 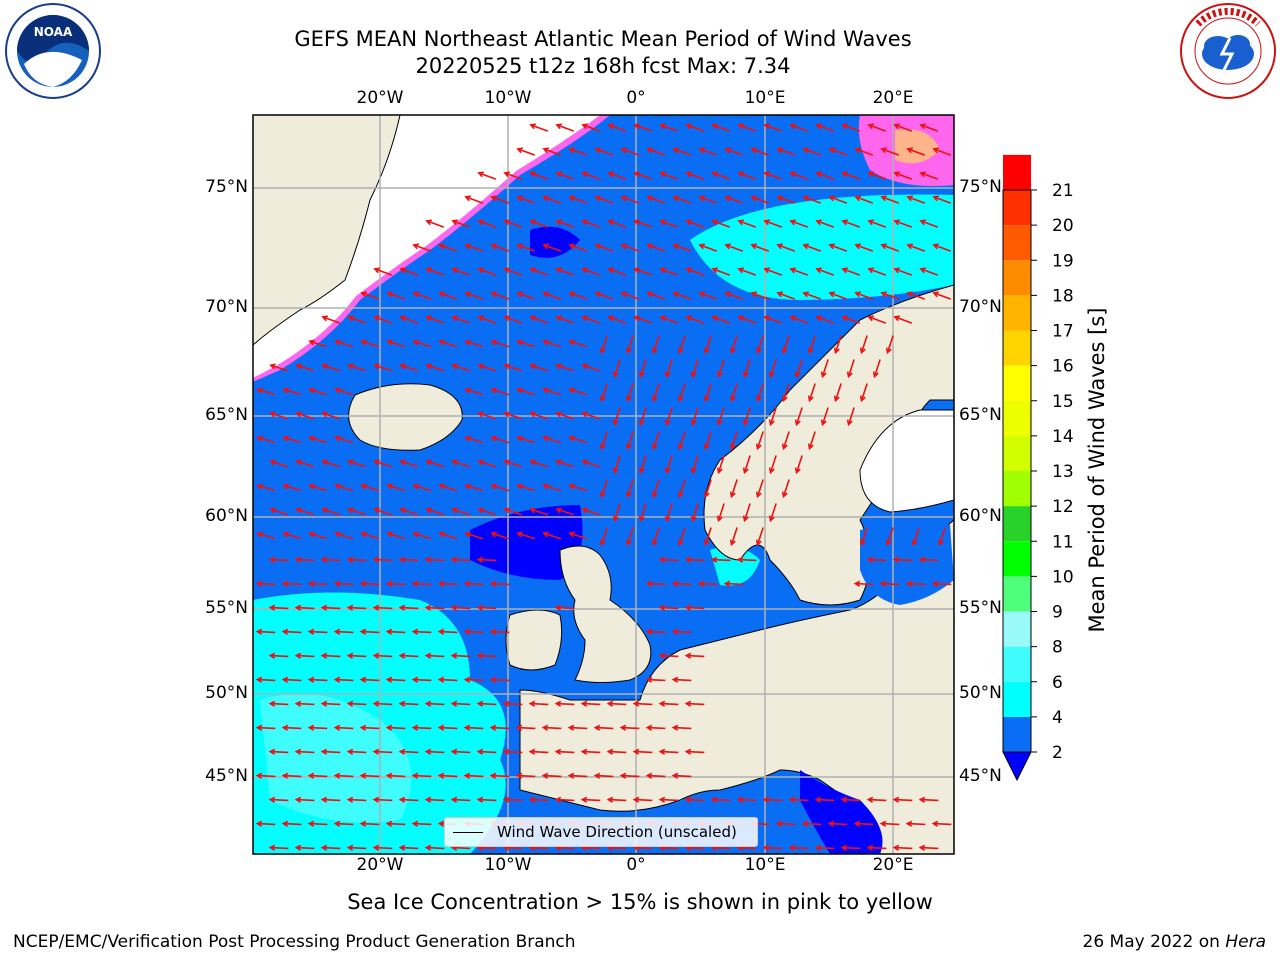 I want to click on footer-date: 26 May 2022 on Hera, so click(x=1175, y=942).